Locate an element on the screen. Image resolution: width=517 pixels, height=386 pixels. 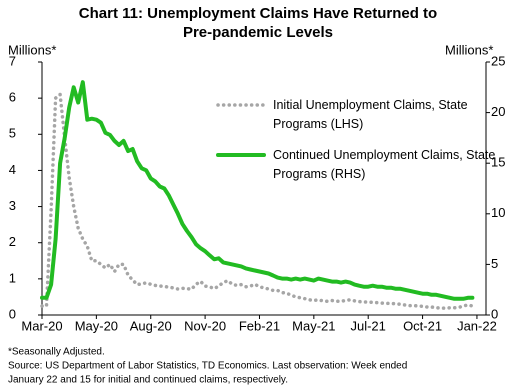
y2-tick-label: 25 is located at coordinates (498, 60).